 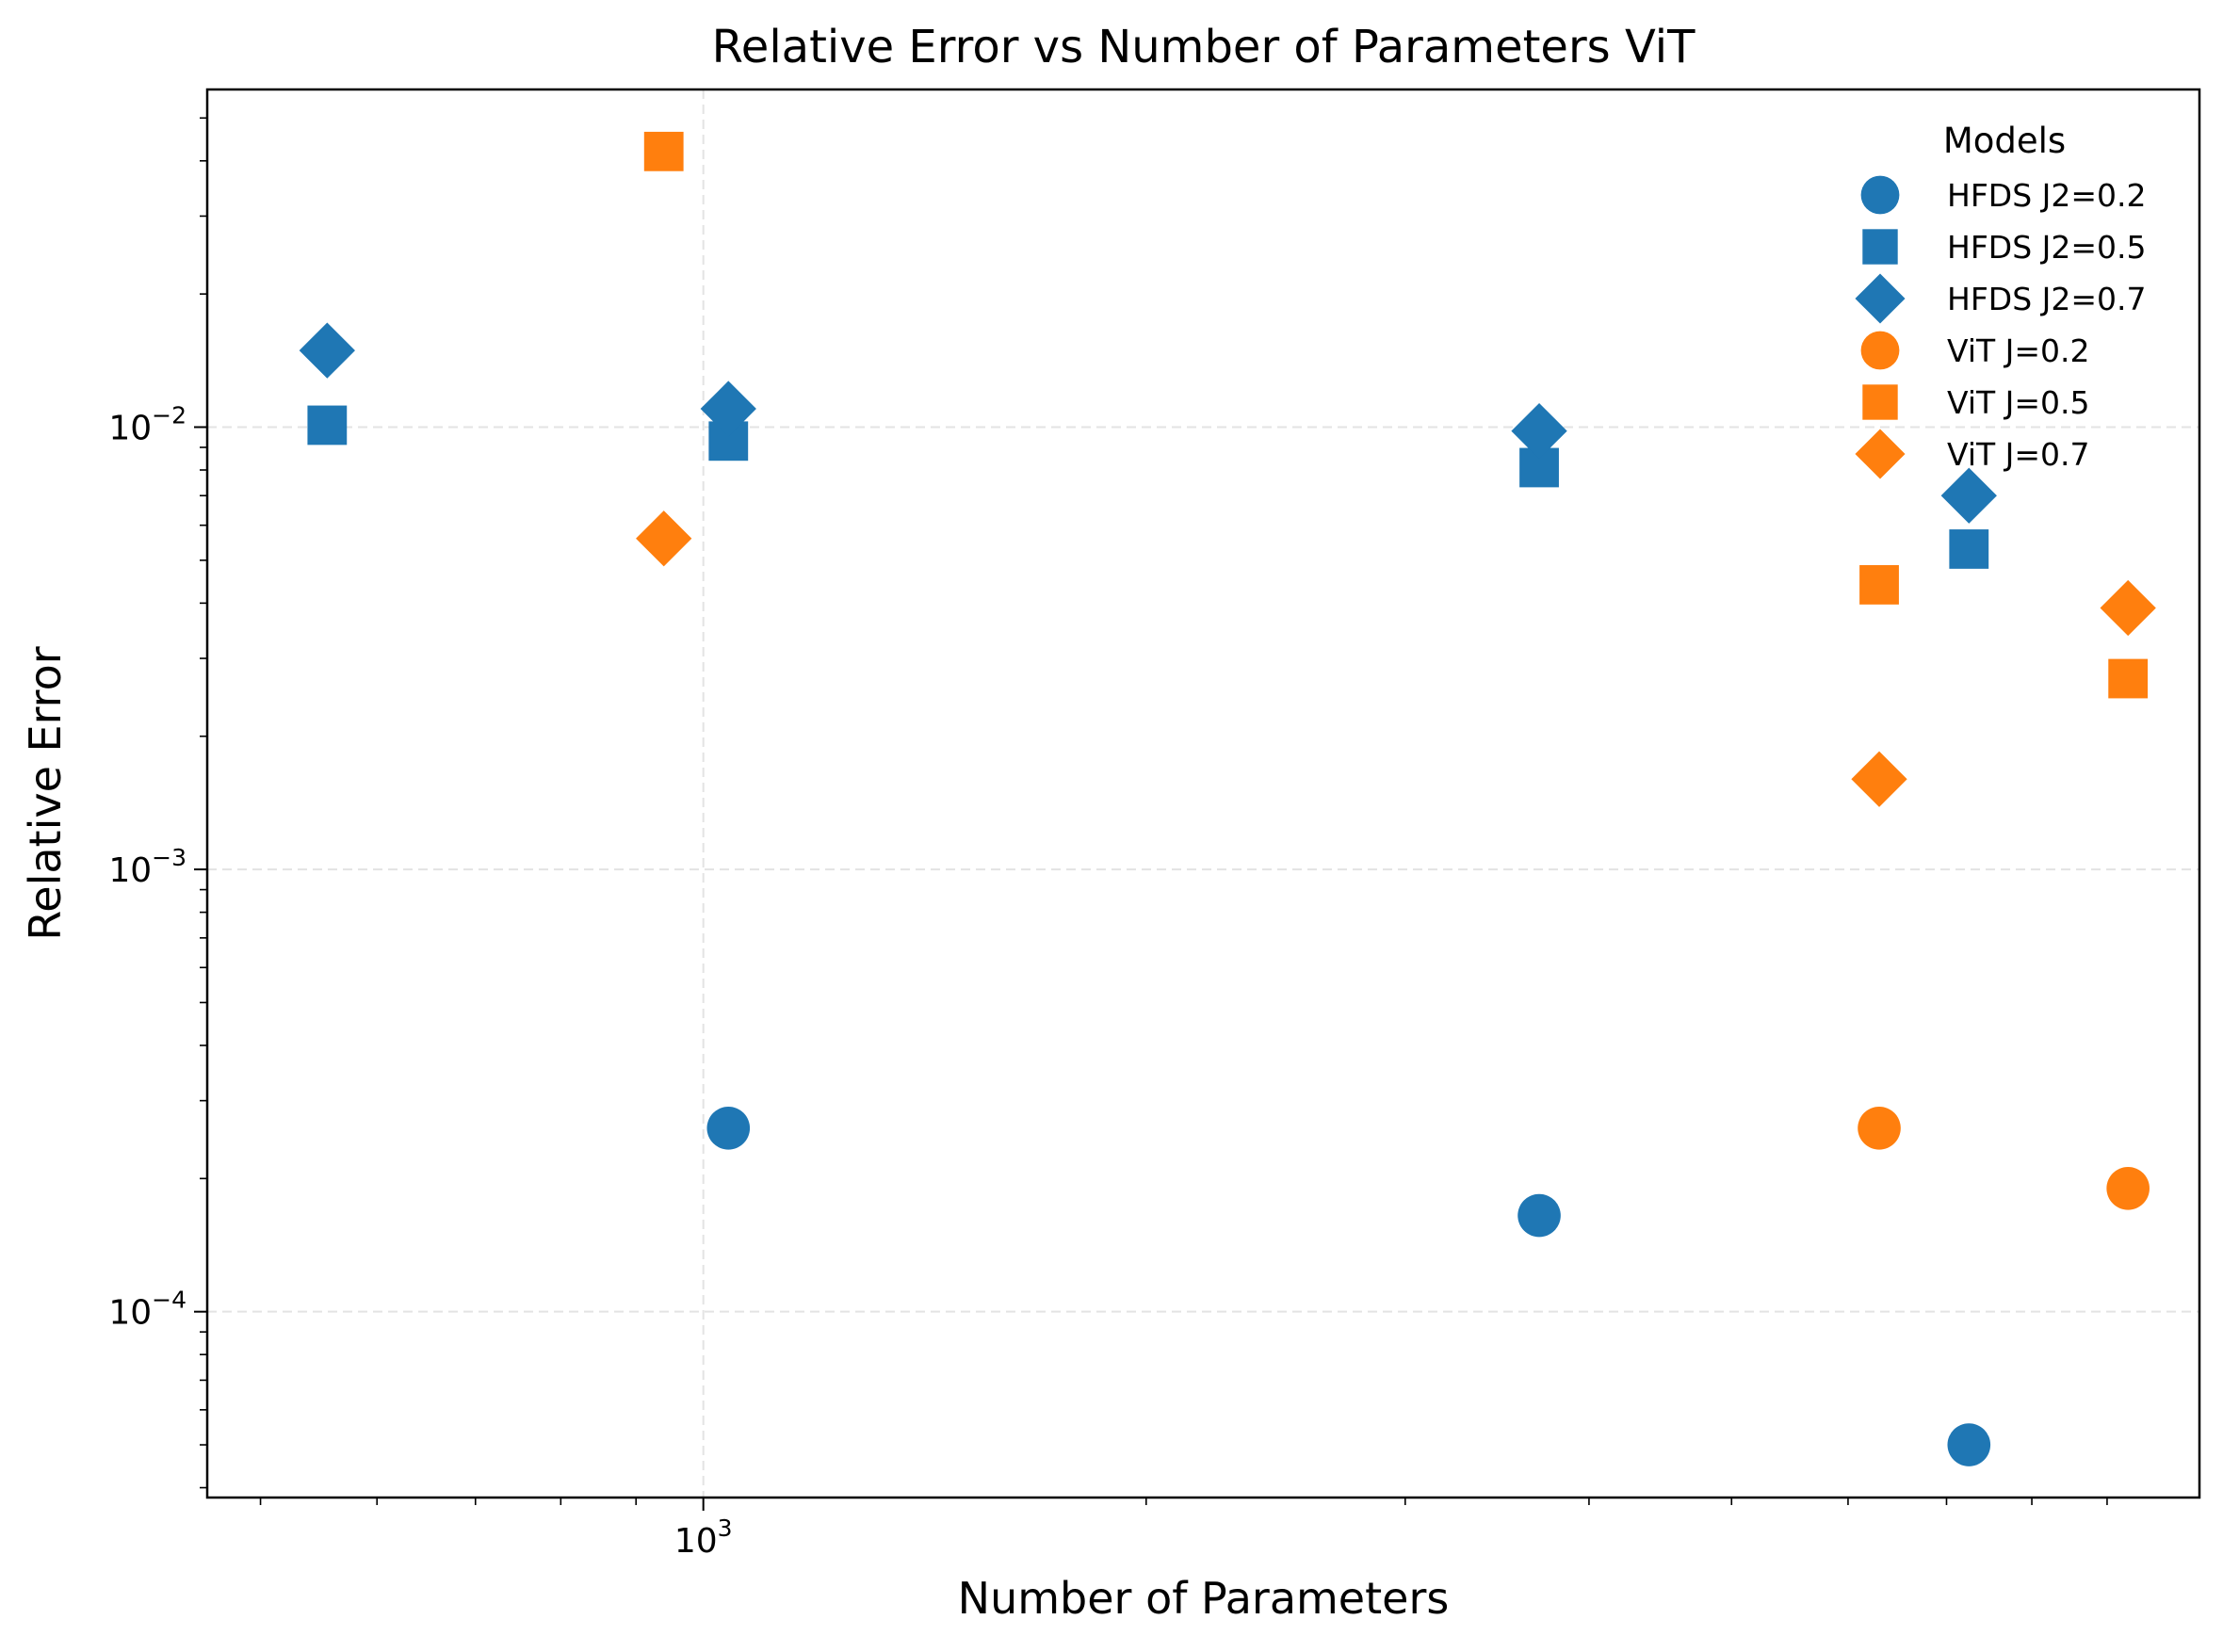 What do you see at coordinates (1204, 1598) in the screenshot?
I see `x-axis-label: Number of Parameters` at bounding box center [1204, 1598].